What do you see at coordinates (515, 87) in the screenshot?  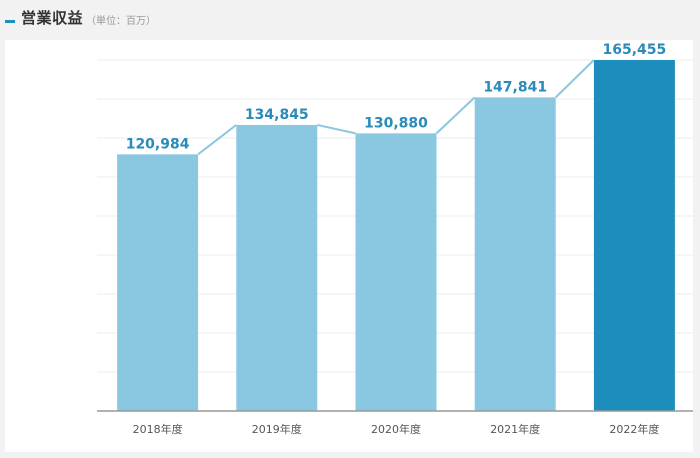 I see `data-label: 147,841` at bounding box center [515, 87].